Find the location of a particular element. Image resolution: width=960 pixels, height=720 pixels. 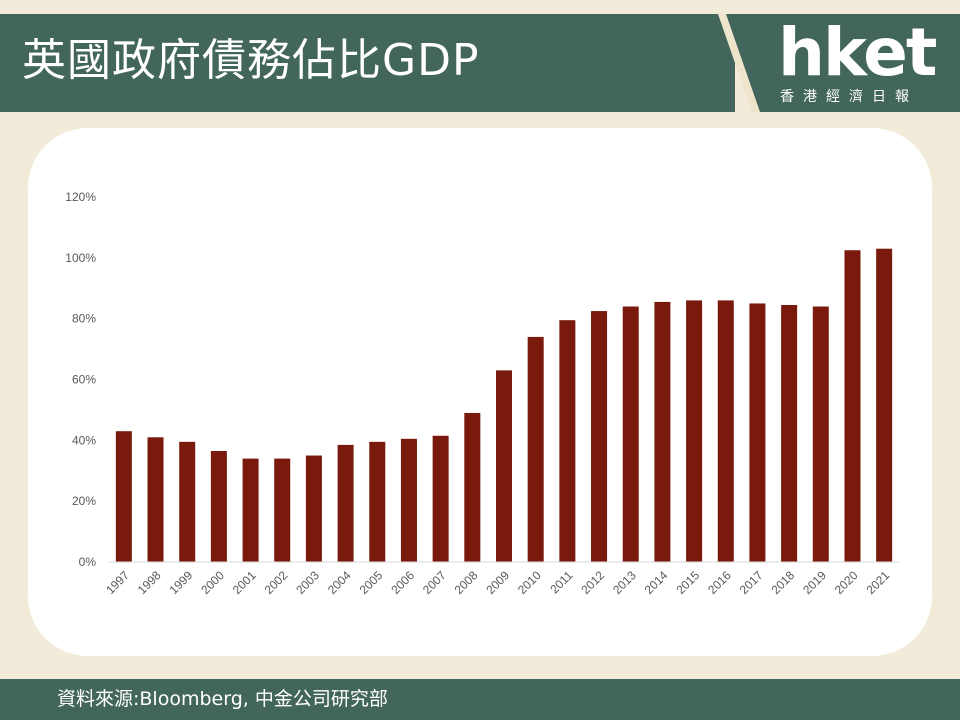

x-tick-label: 2018 is located at coordinates (782, 582).